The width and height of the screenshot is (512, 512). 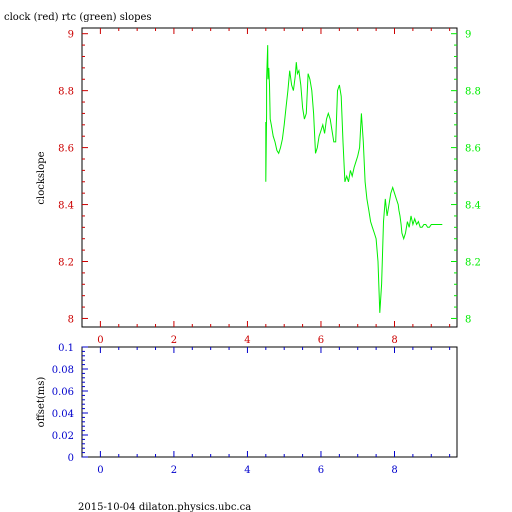 What do you see at coordinates (468, 319) in the screenshot?
I see `top-right-y-tick-label: 8` at bounding box center [468, 319].